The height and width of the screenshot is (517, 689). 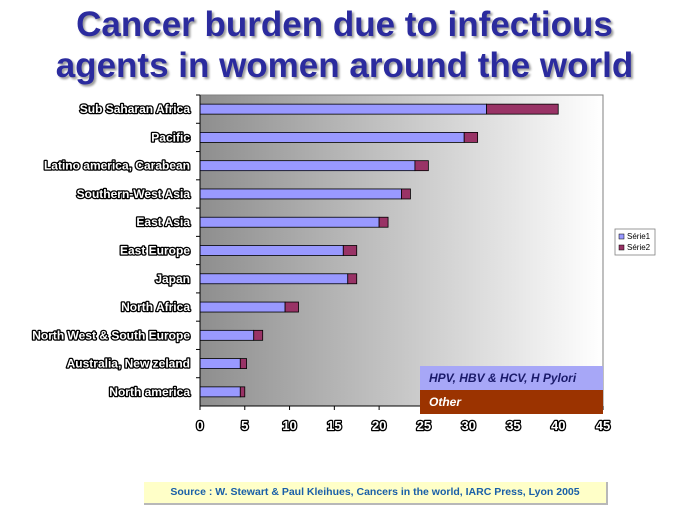 I want to click on title-line-1: Cancer burden due to infectious, so click(x=344, y=24).